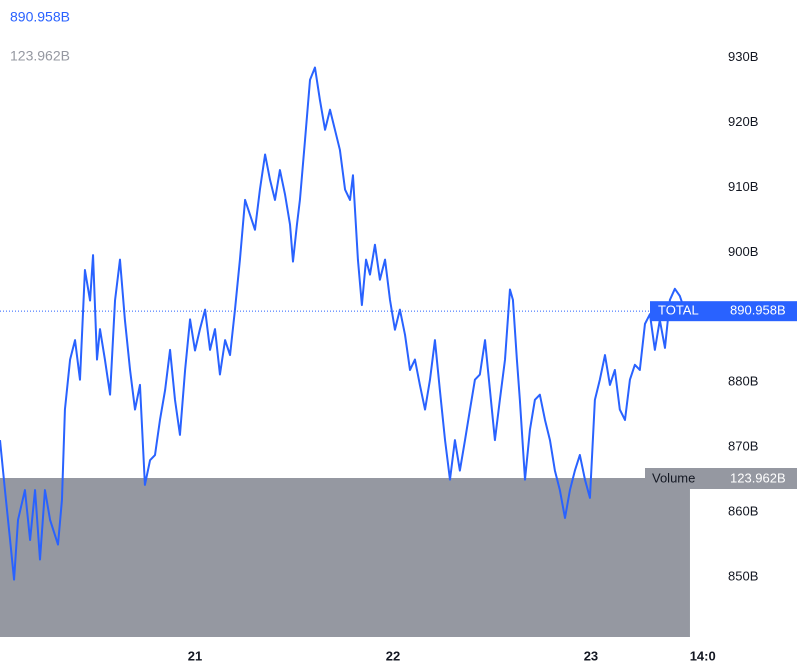 The height and width of the screenshot is (669, 797). I want to click on volume-tag-value: 123.962B, so click(758, 477).